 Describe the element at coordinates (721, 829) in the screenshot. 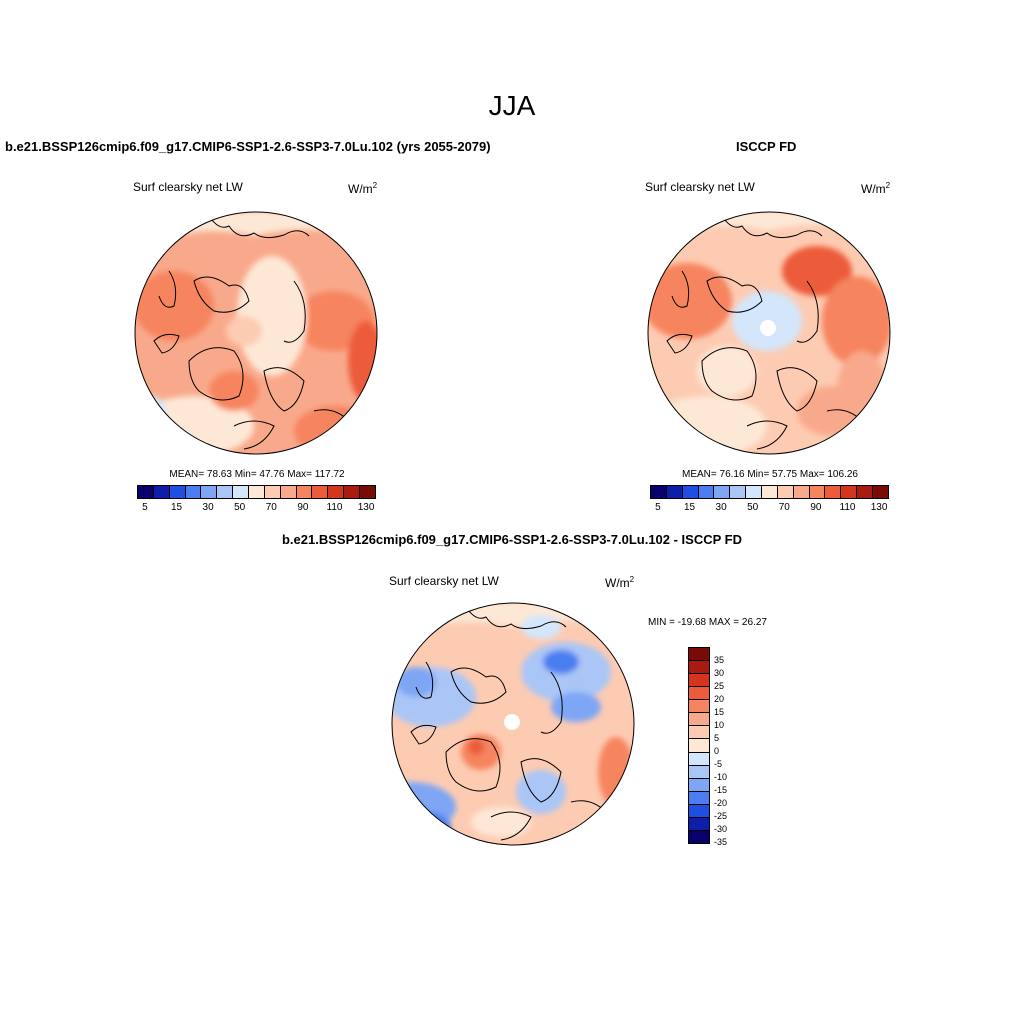

I see `colorbar-tick-label: -30` at that location.